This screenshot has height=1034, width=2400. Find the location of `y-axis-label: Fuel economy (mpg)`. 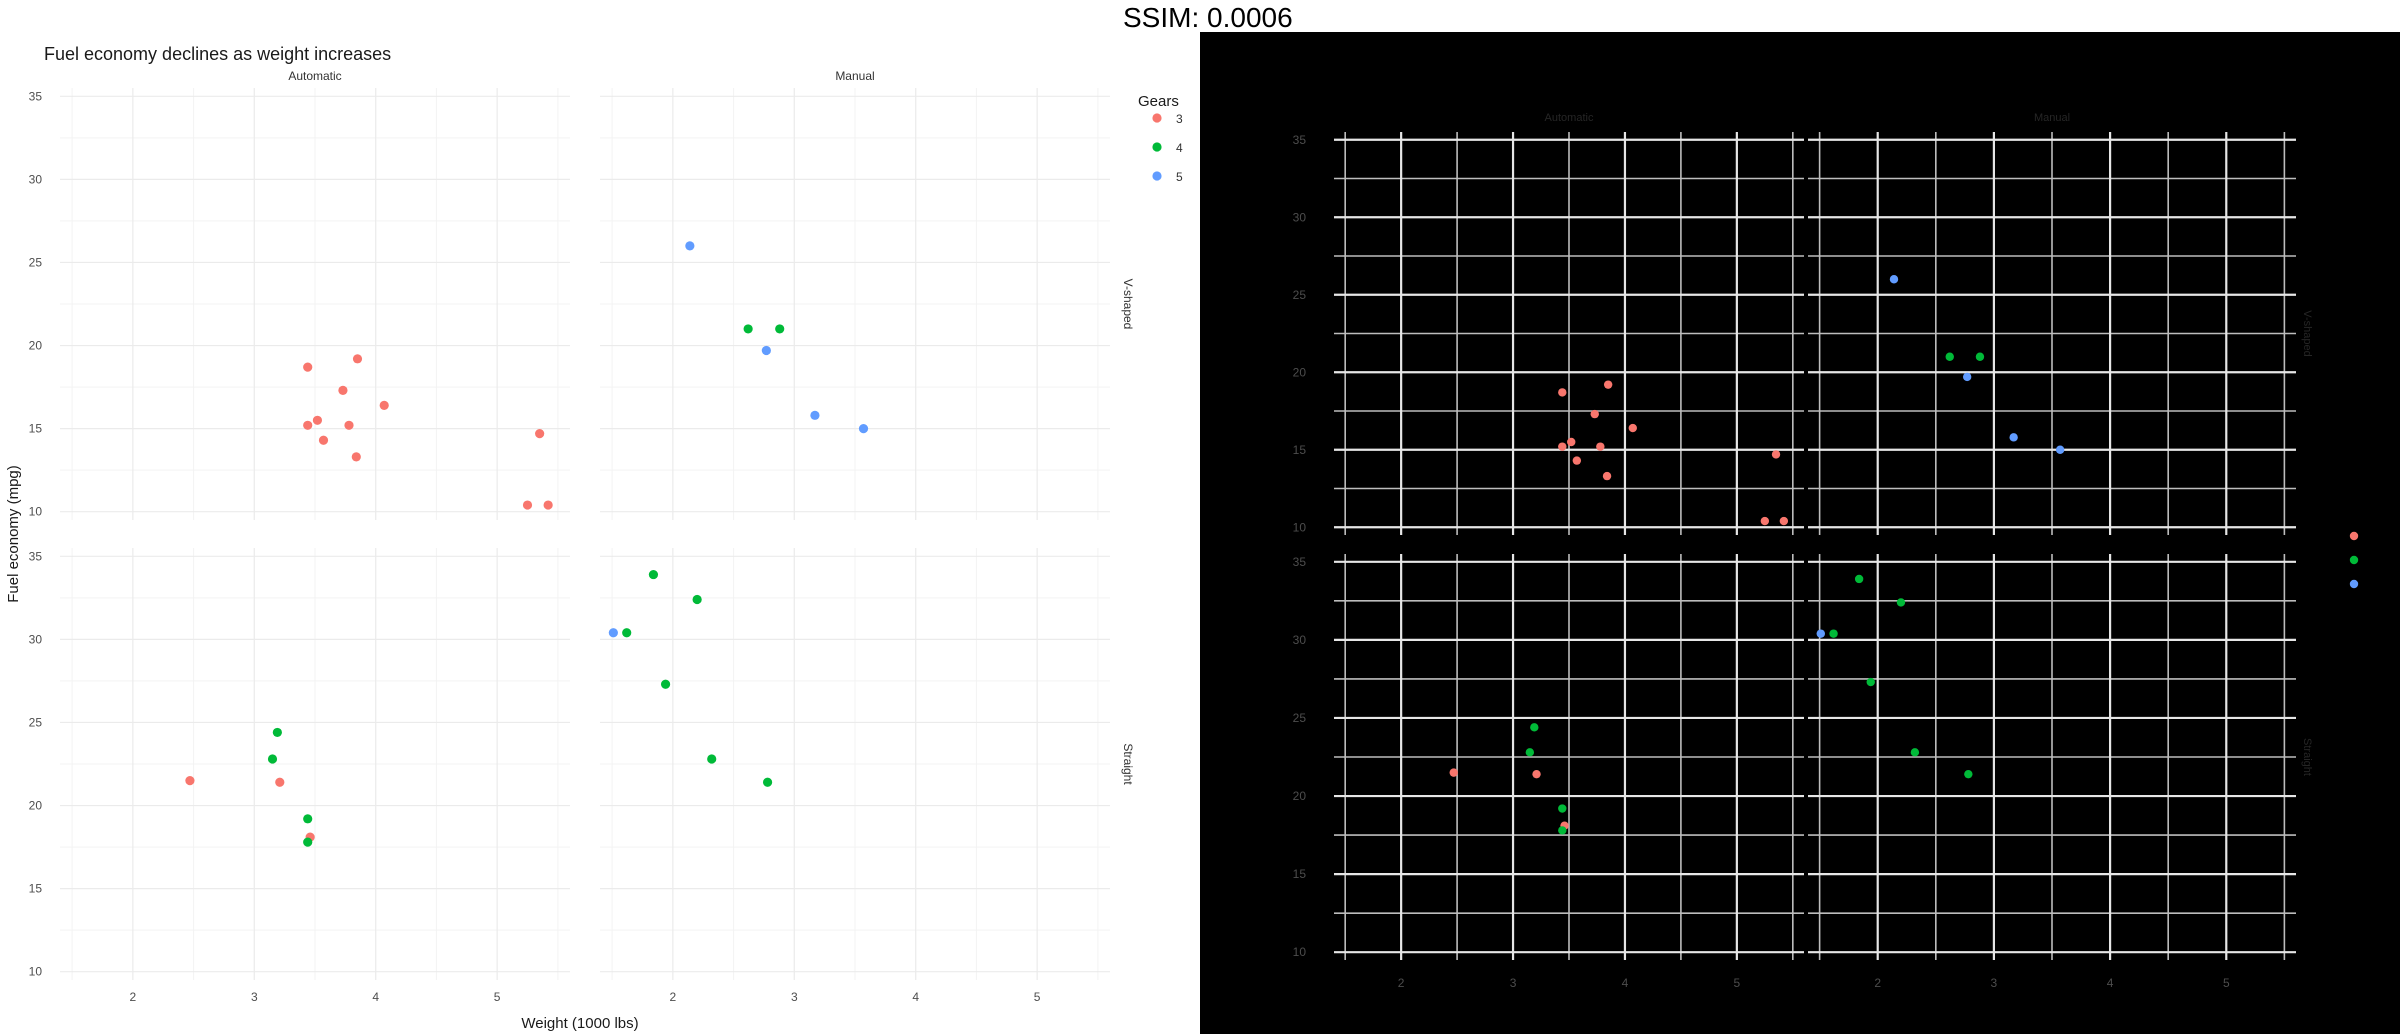

y-axis-label: Fuel economy (mpg) is located at coordinates (13, 534).